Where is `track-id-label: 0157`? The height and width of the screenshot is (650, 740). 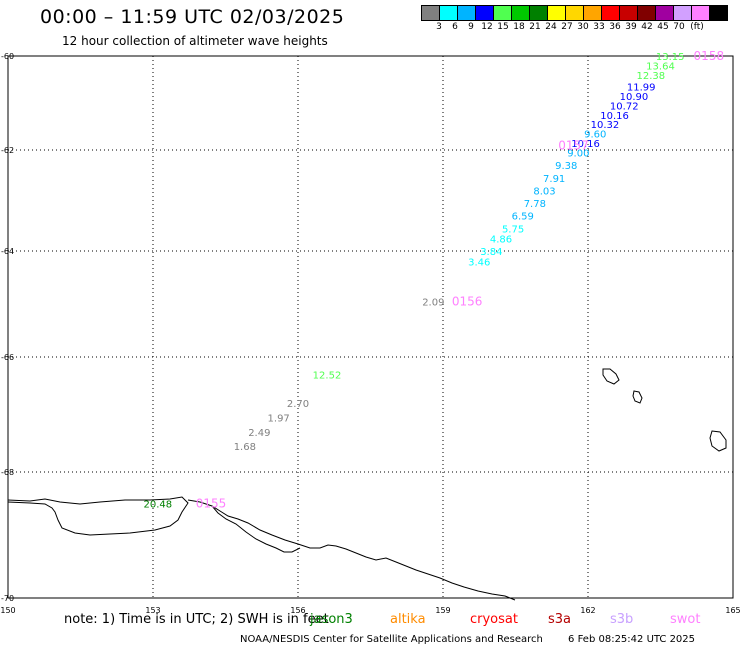
track-id-label: 0157 is located at coordinates (573, 145).